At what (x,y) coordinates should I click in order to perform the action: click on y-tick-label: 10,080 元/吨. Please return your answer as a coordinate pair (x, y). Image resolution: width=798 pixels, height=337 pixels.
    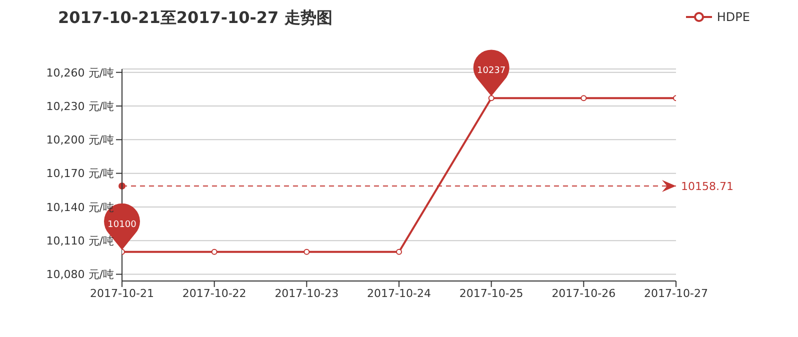
    Looking at the image, I should click on (80, 275).